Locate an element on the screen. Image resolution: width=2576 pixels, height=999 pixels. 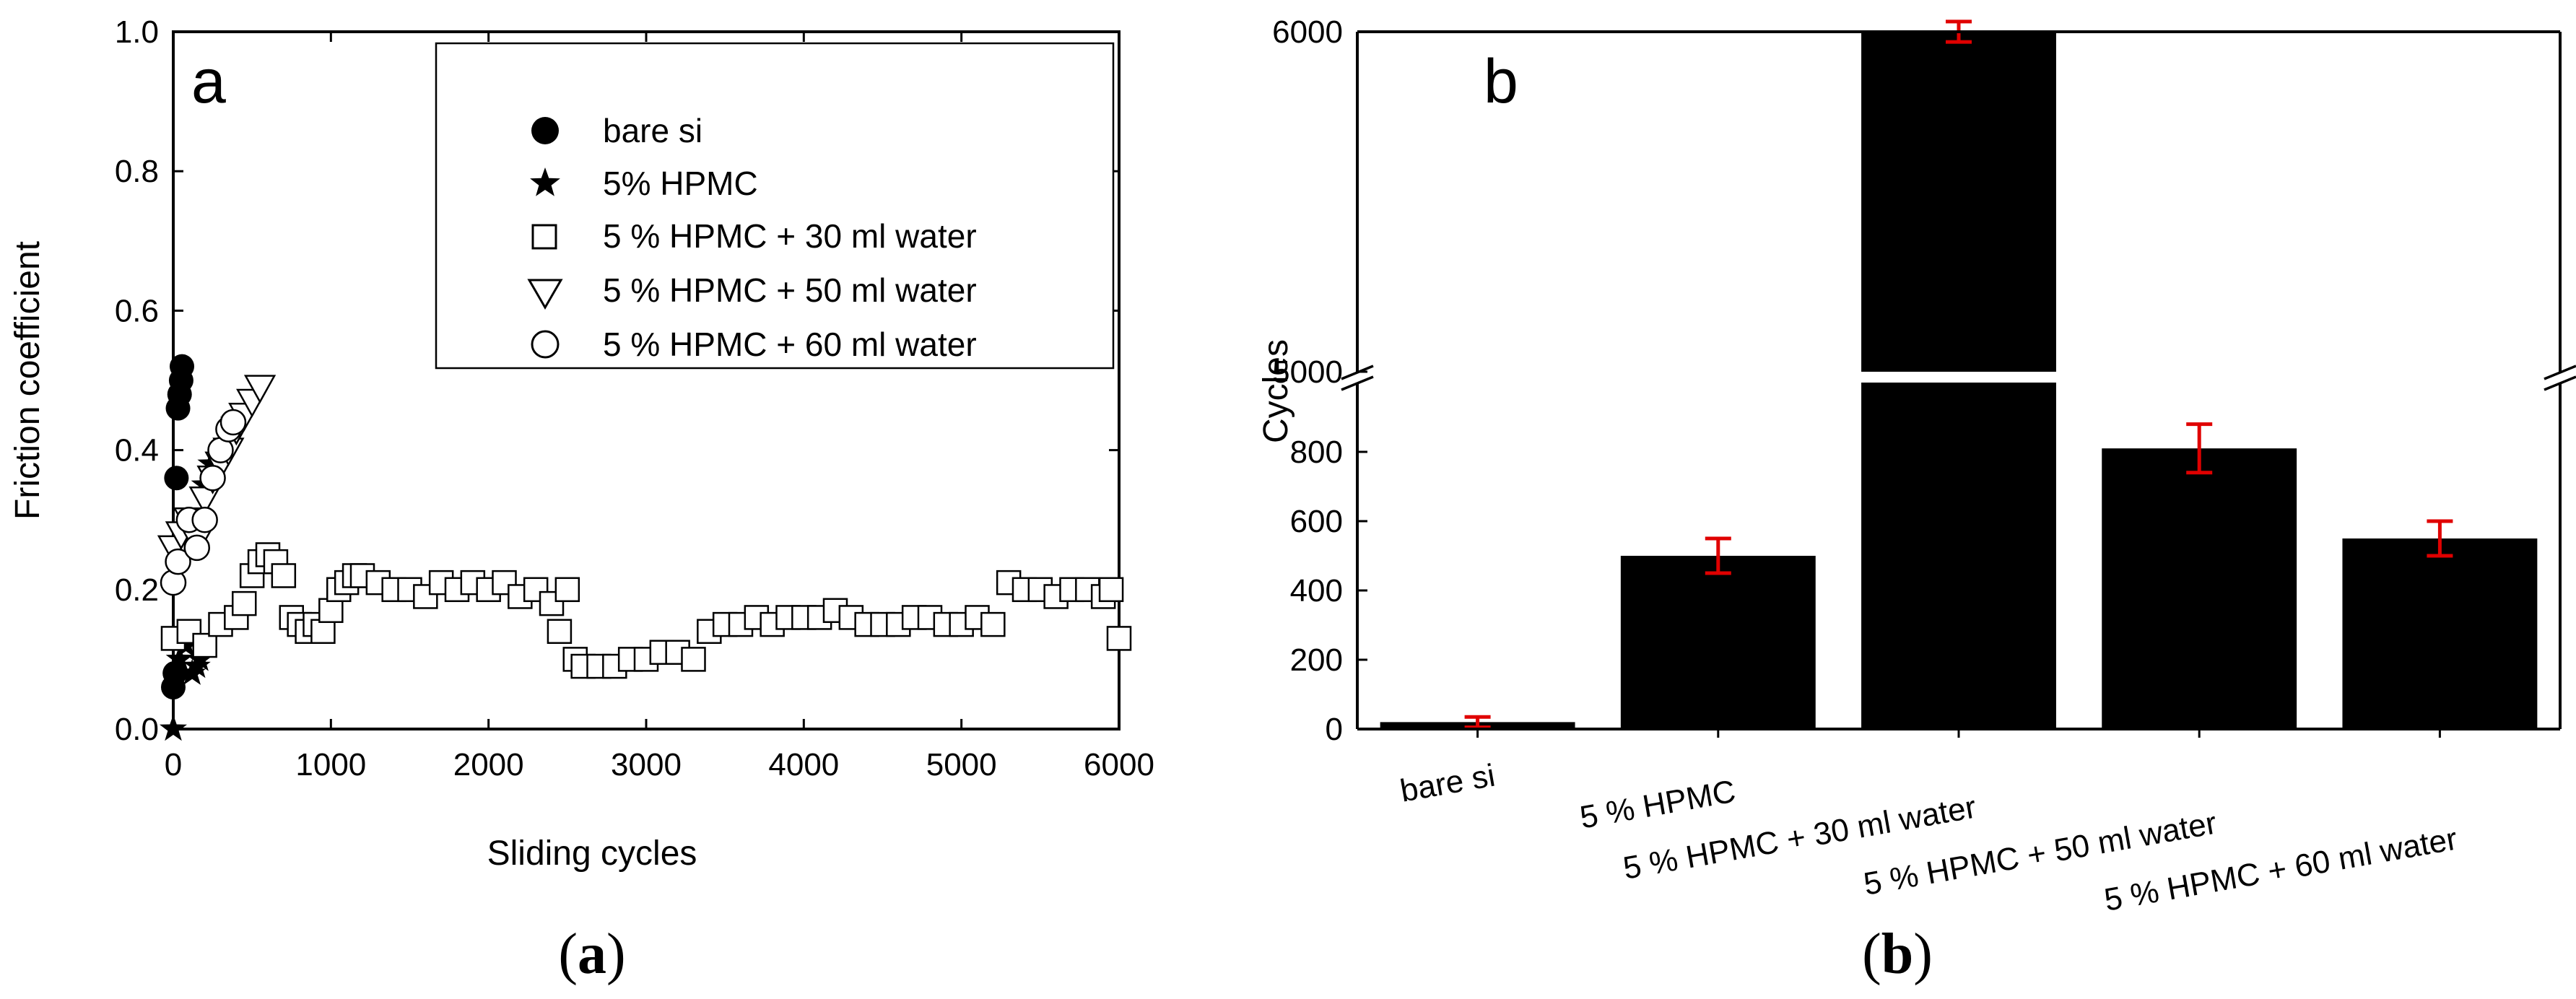
legend-entry-5-hpmc: 5% HPMC is located at coordinates (644, 184).